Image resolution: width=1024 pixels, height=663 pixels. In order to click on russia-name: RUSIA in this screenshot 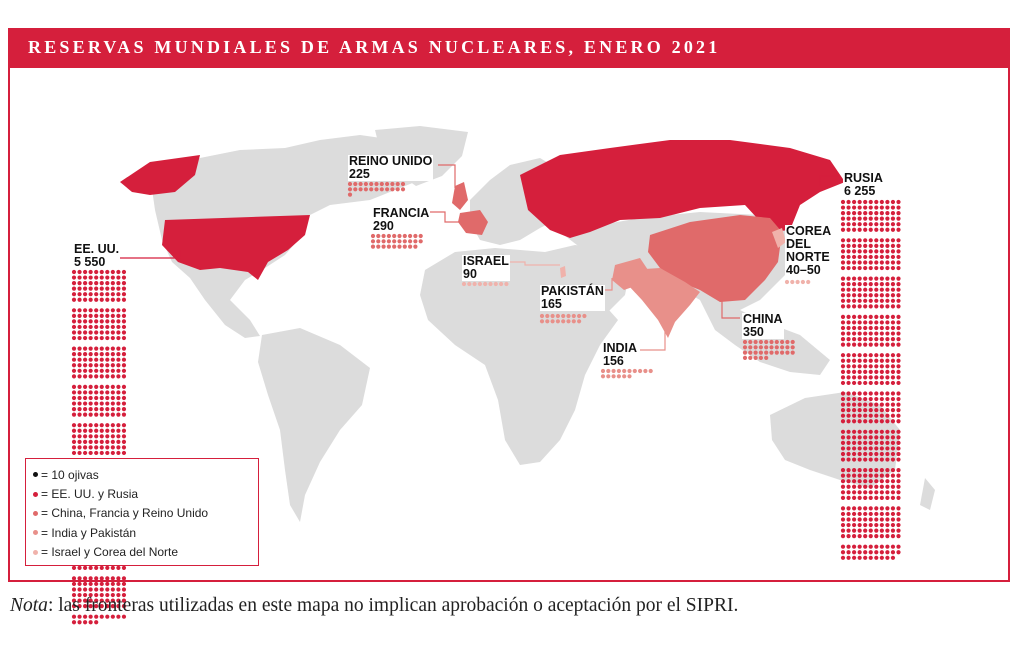, I will do `click(863, 178)`.